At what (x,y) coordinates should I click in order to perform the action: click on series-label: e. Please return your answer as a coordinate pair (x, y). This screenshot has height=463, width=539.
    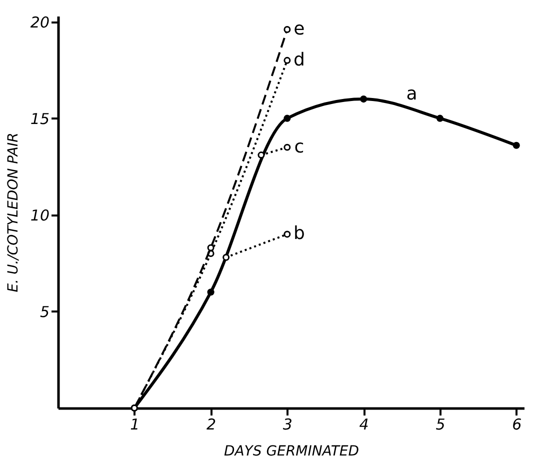
    Looking at the image, I should click on (299, 29).